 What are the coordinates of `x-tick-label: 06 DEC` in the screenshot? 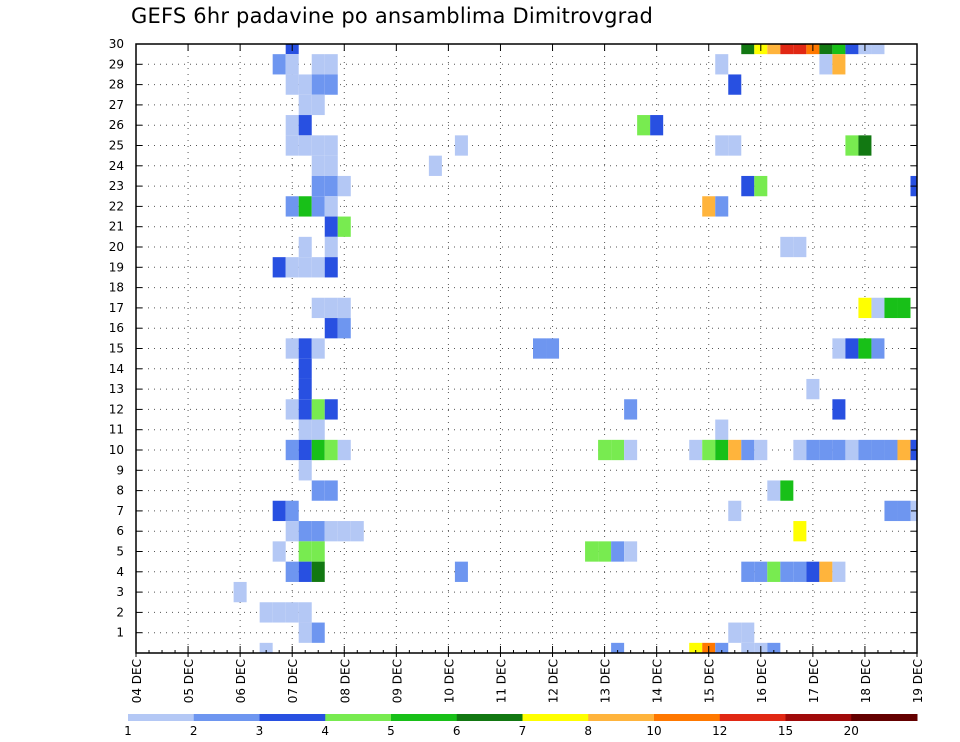 It's located at (241, 681).